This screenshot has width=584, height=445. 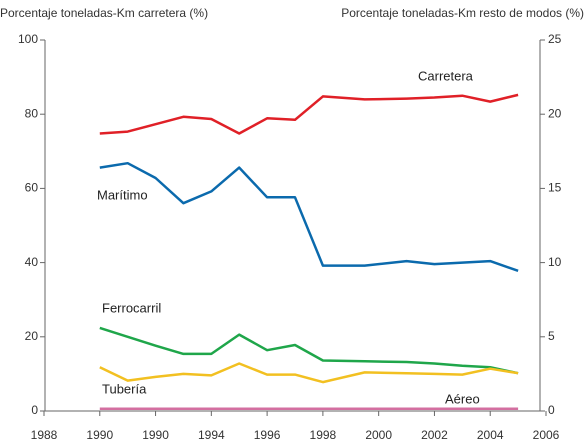 What do you see at coordinates (32, 262) in the screenshot?
I see `y-tick-label: 40` at bounding box center [32, 262].